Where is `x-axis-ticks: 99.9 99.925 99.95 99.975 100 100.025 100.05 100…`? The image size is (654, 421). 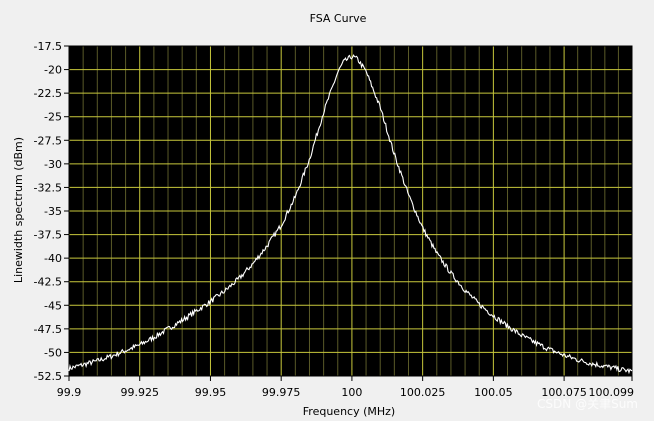 x-axis-ticks: 99.9 99.925 99.95 99.975 100 100.025 100.05 100… is located at coordinates (345, 387).